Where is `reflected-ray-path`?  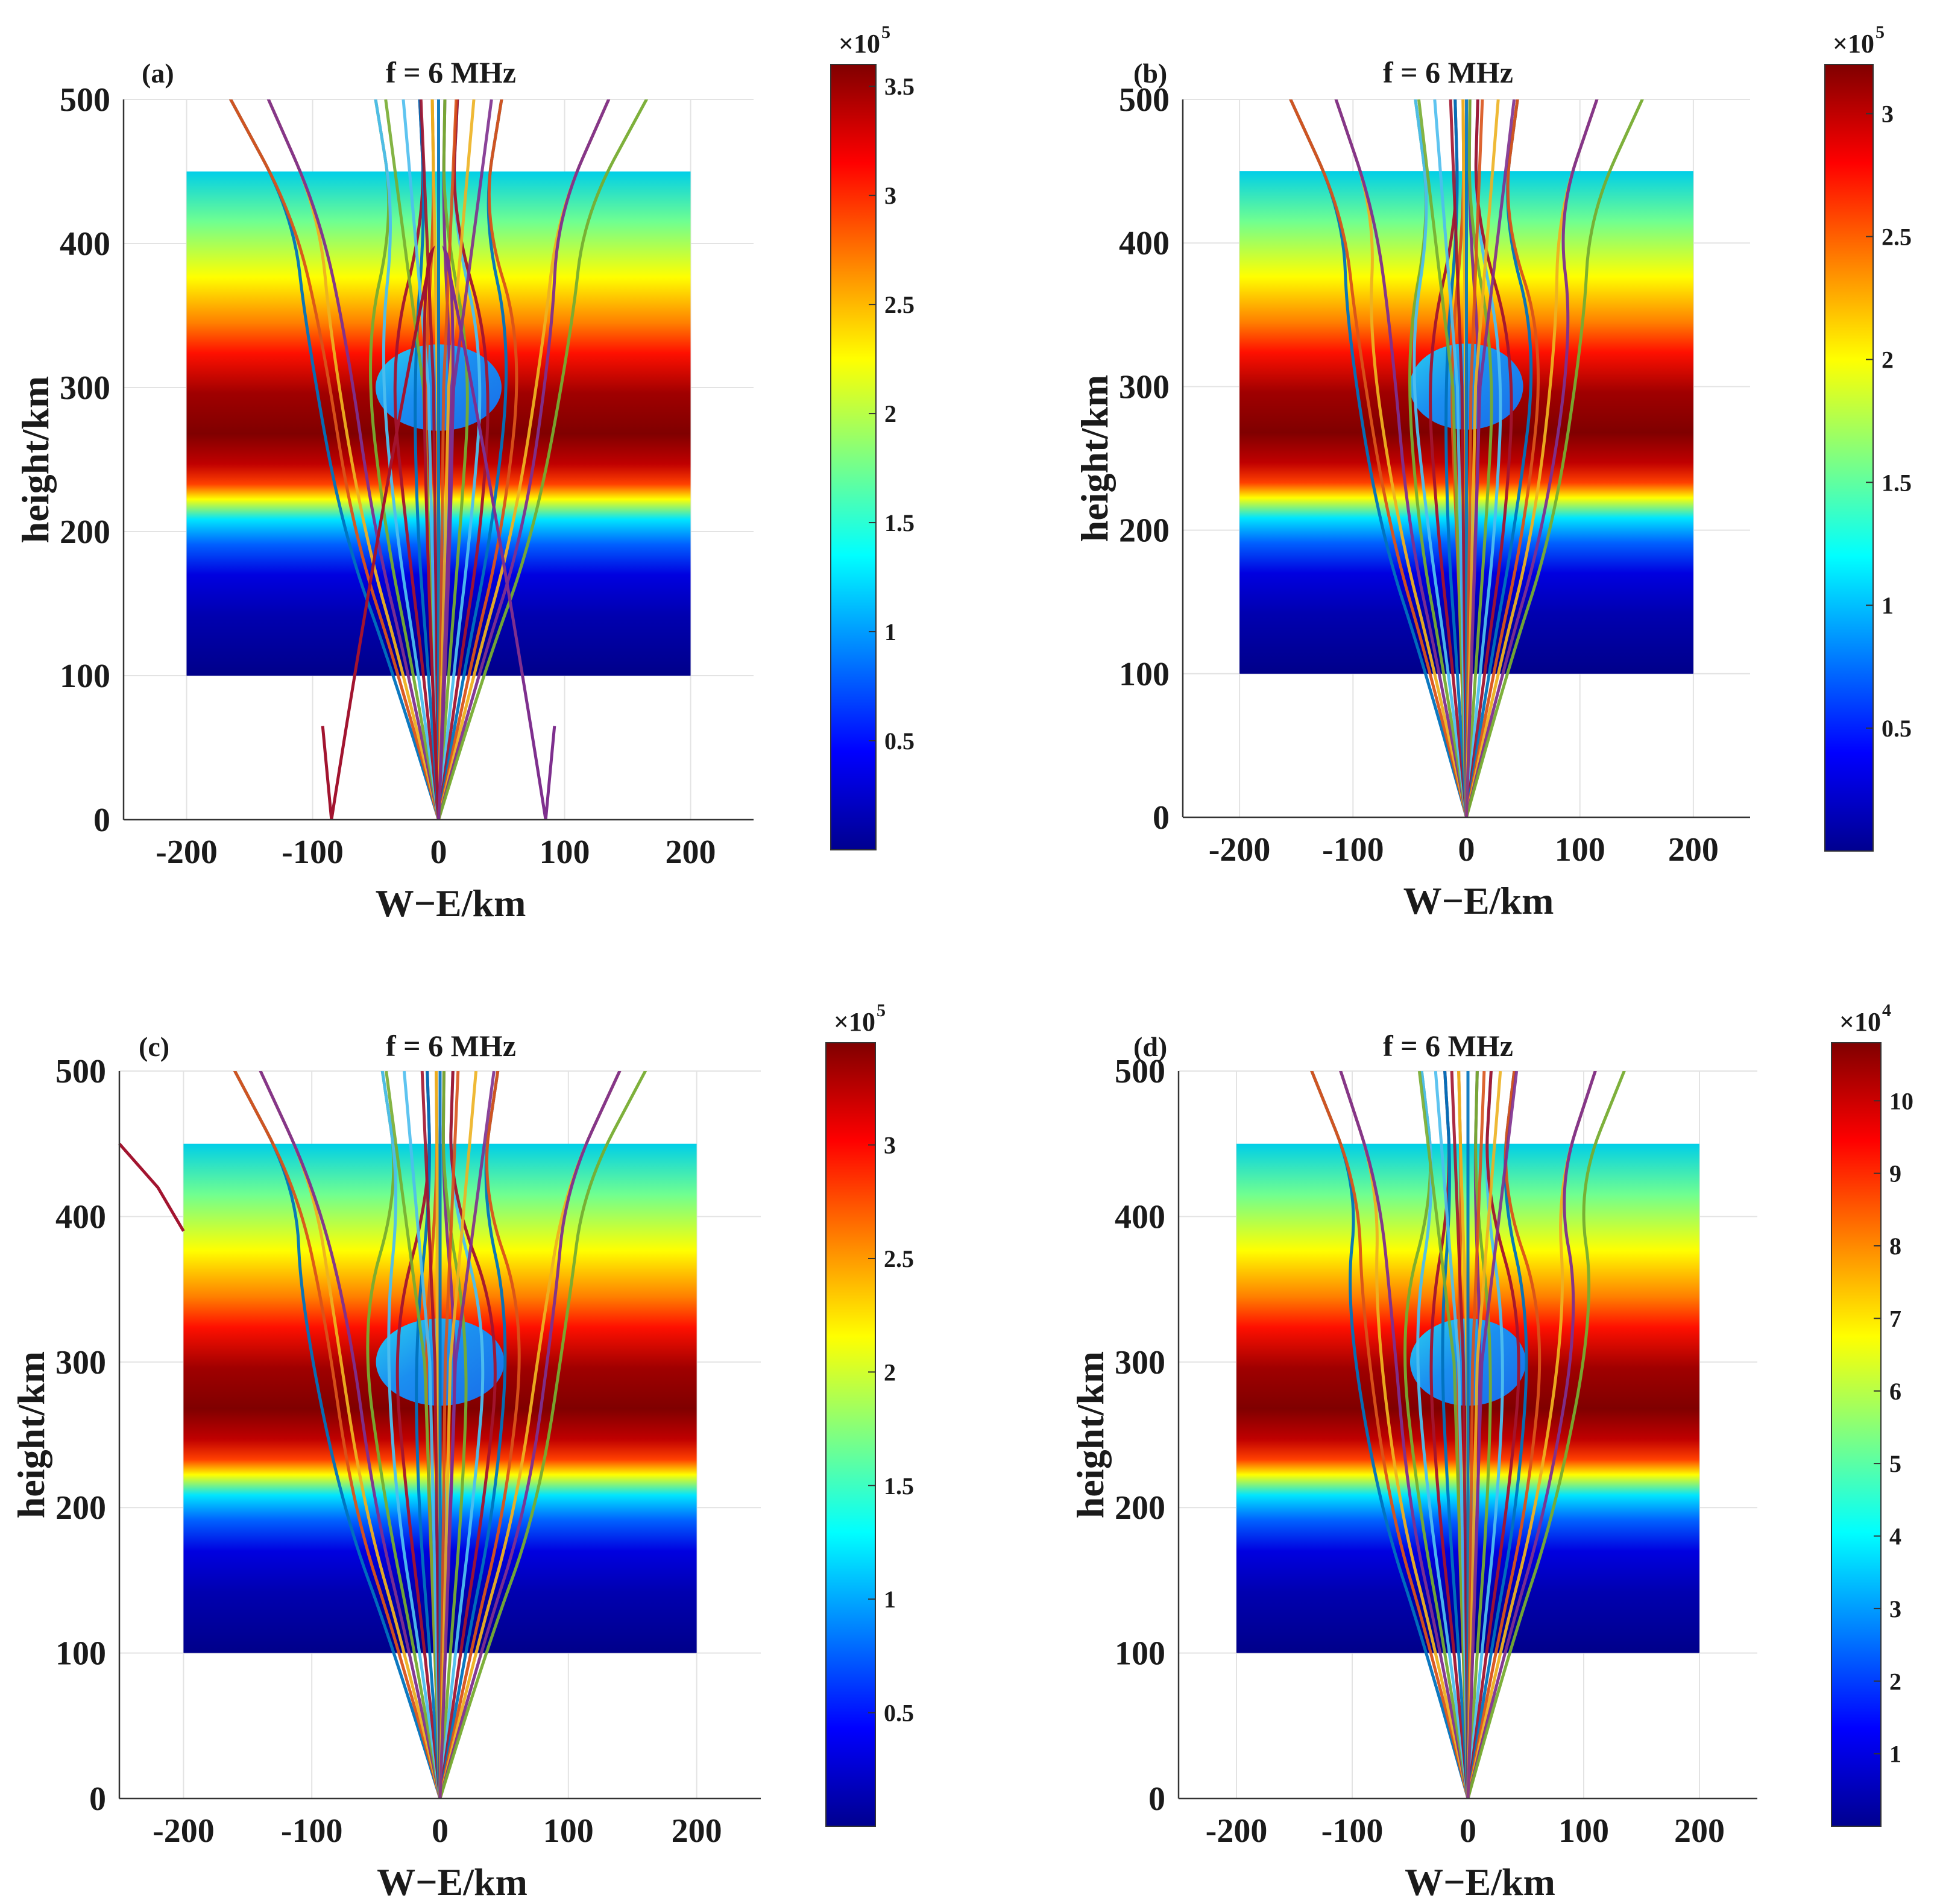 reflected-ray-path is located at coordinates (496, 535).